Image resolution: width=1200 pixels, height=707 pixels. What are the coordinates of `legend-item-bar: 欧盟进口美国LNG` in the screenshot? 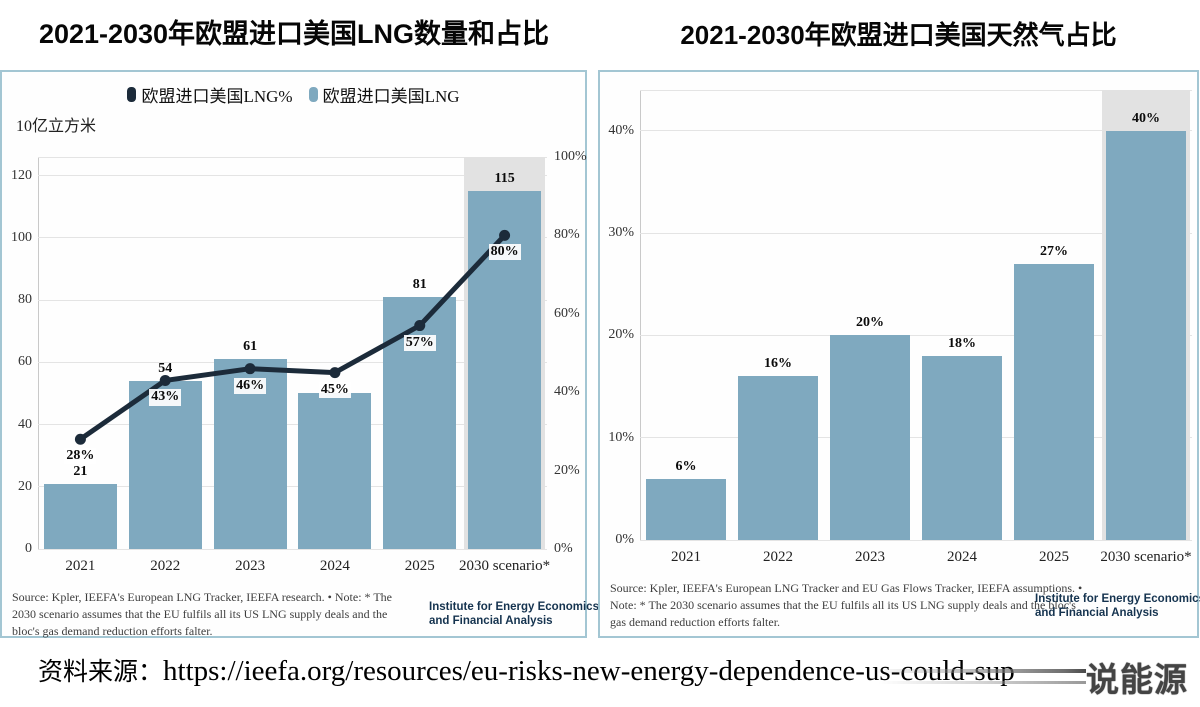 It's located at (384, 94).